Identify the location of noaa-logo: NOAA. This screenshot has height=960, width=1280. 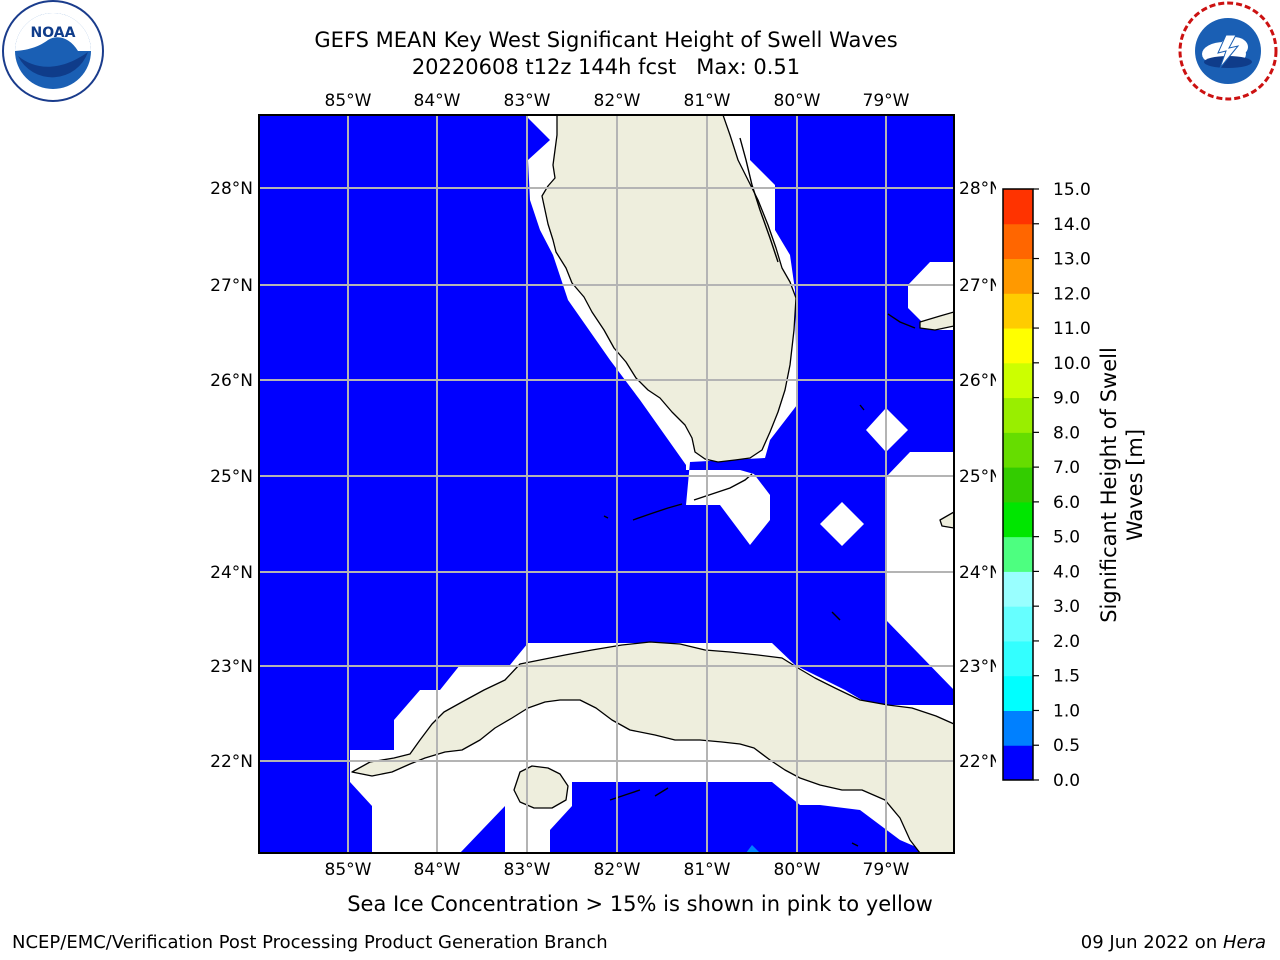
(53, 51).